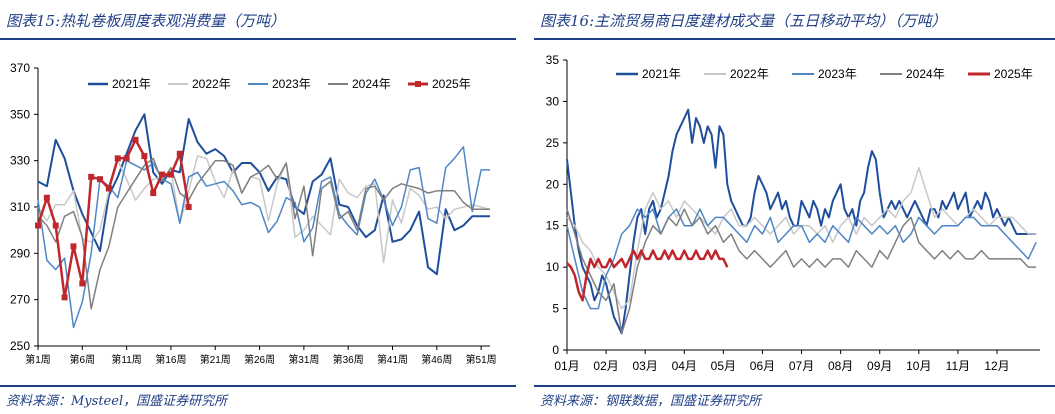 The image size is (1055, 414). What do you see at coordinates (723, 366) in the screenshot?
I see `right-x-tick-label: 05月` at bounding box center [723, 366].